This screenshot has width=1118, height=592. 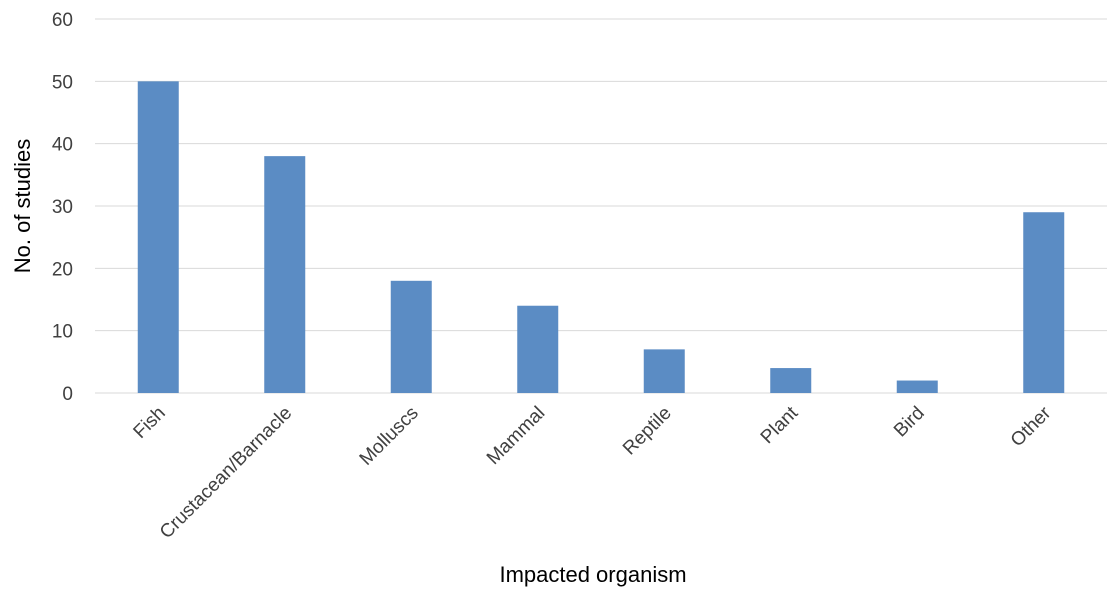 What do you see at coordinates (67, 394) in the screenshot?
I see `y-tick-label: 0` at bounding box center [67, 394].